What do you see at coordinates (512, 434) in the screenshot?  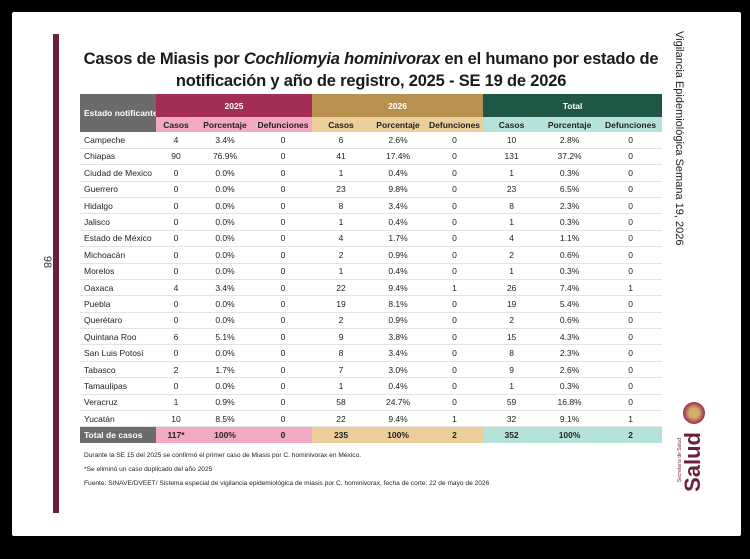 I see `total-cell: 352` at bounding box center [512, 434].